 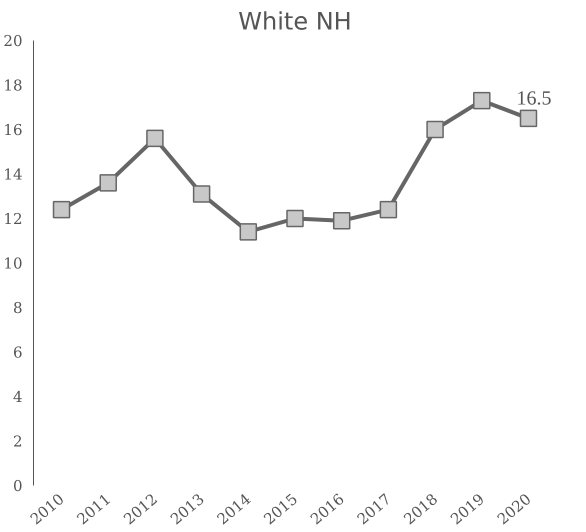 I want to click on y-tick-label: 18, so click(x=13, y=85).